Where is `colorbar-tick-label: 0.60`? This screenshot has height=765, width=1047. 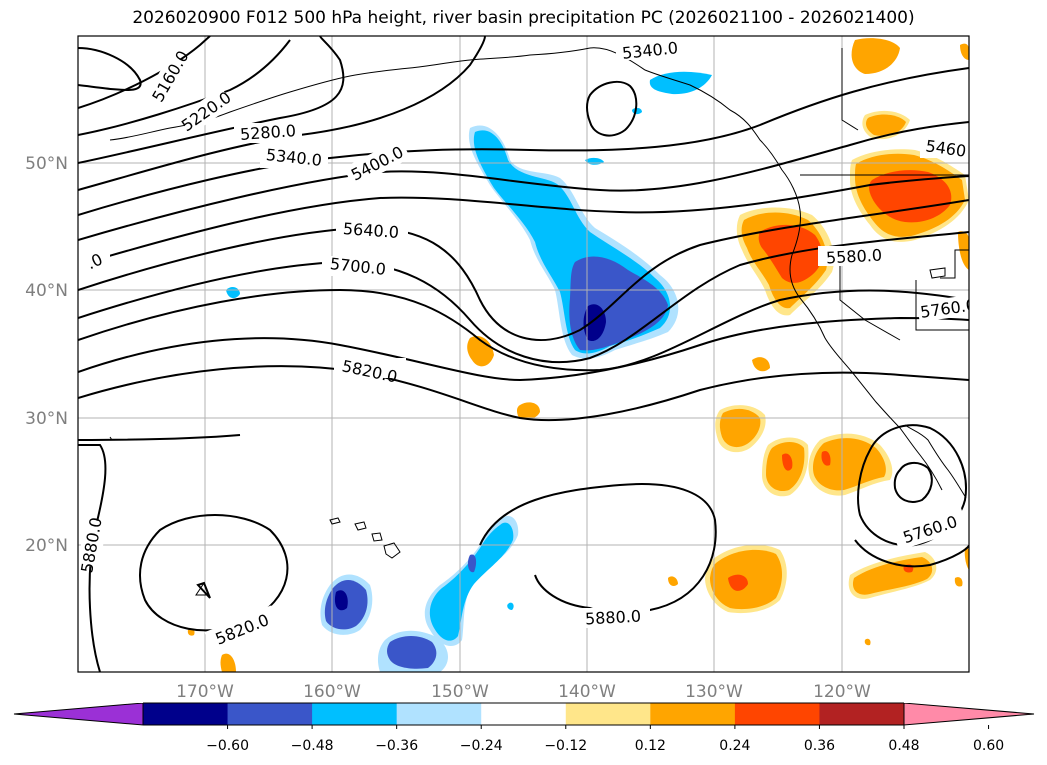
colorbar-tick-label: 0.60 is located at coordinates (988, 746).